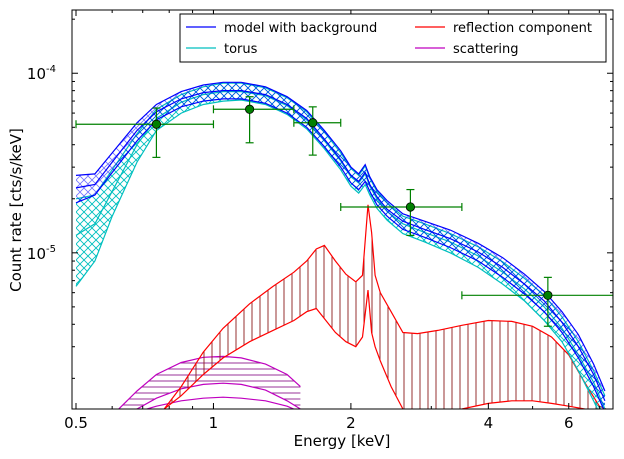 The width and height of the screenshot is (624, 459). I want to click on x-tick-label: 6, so click(569, 423).